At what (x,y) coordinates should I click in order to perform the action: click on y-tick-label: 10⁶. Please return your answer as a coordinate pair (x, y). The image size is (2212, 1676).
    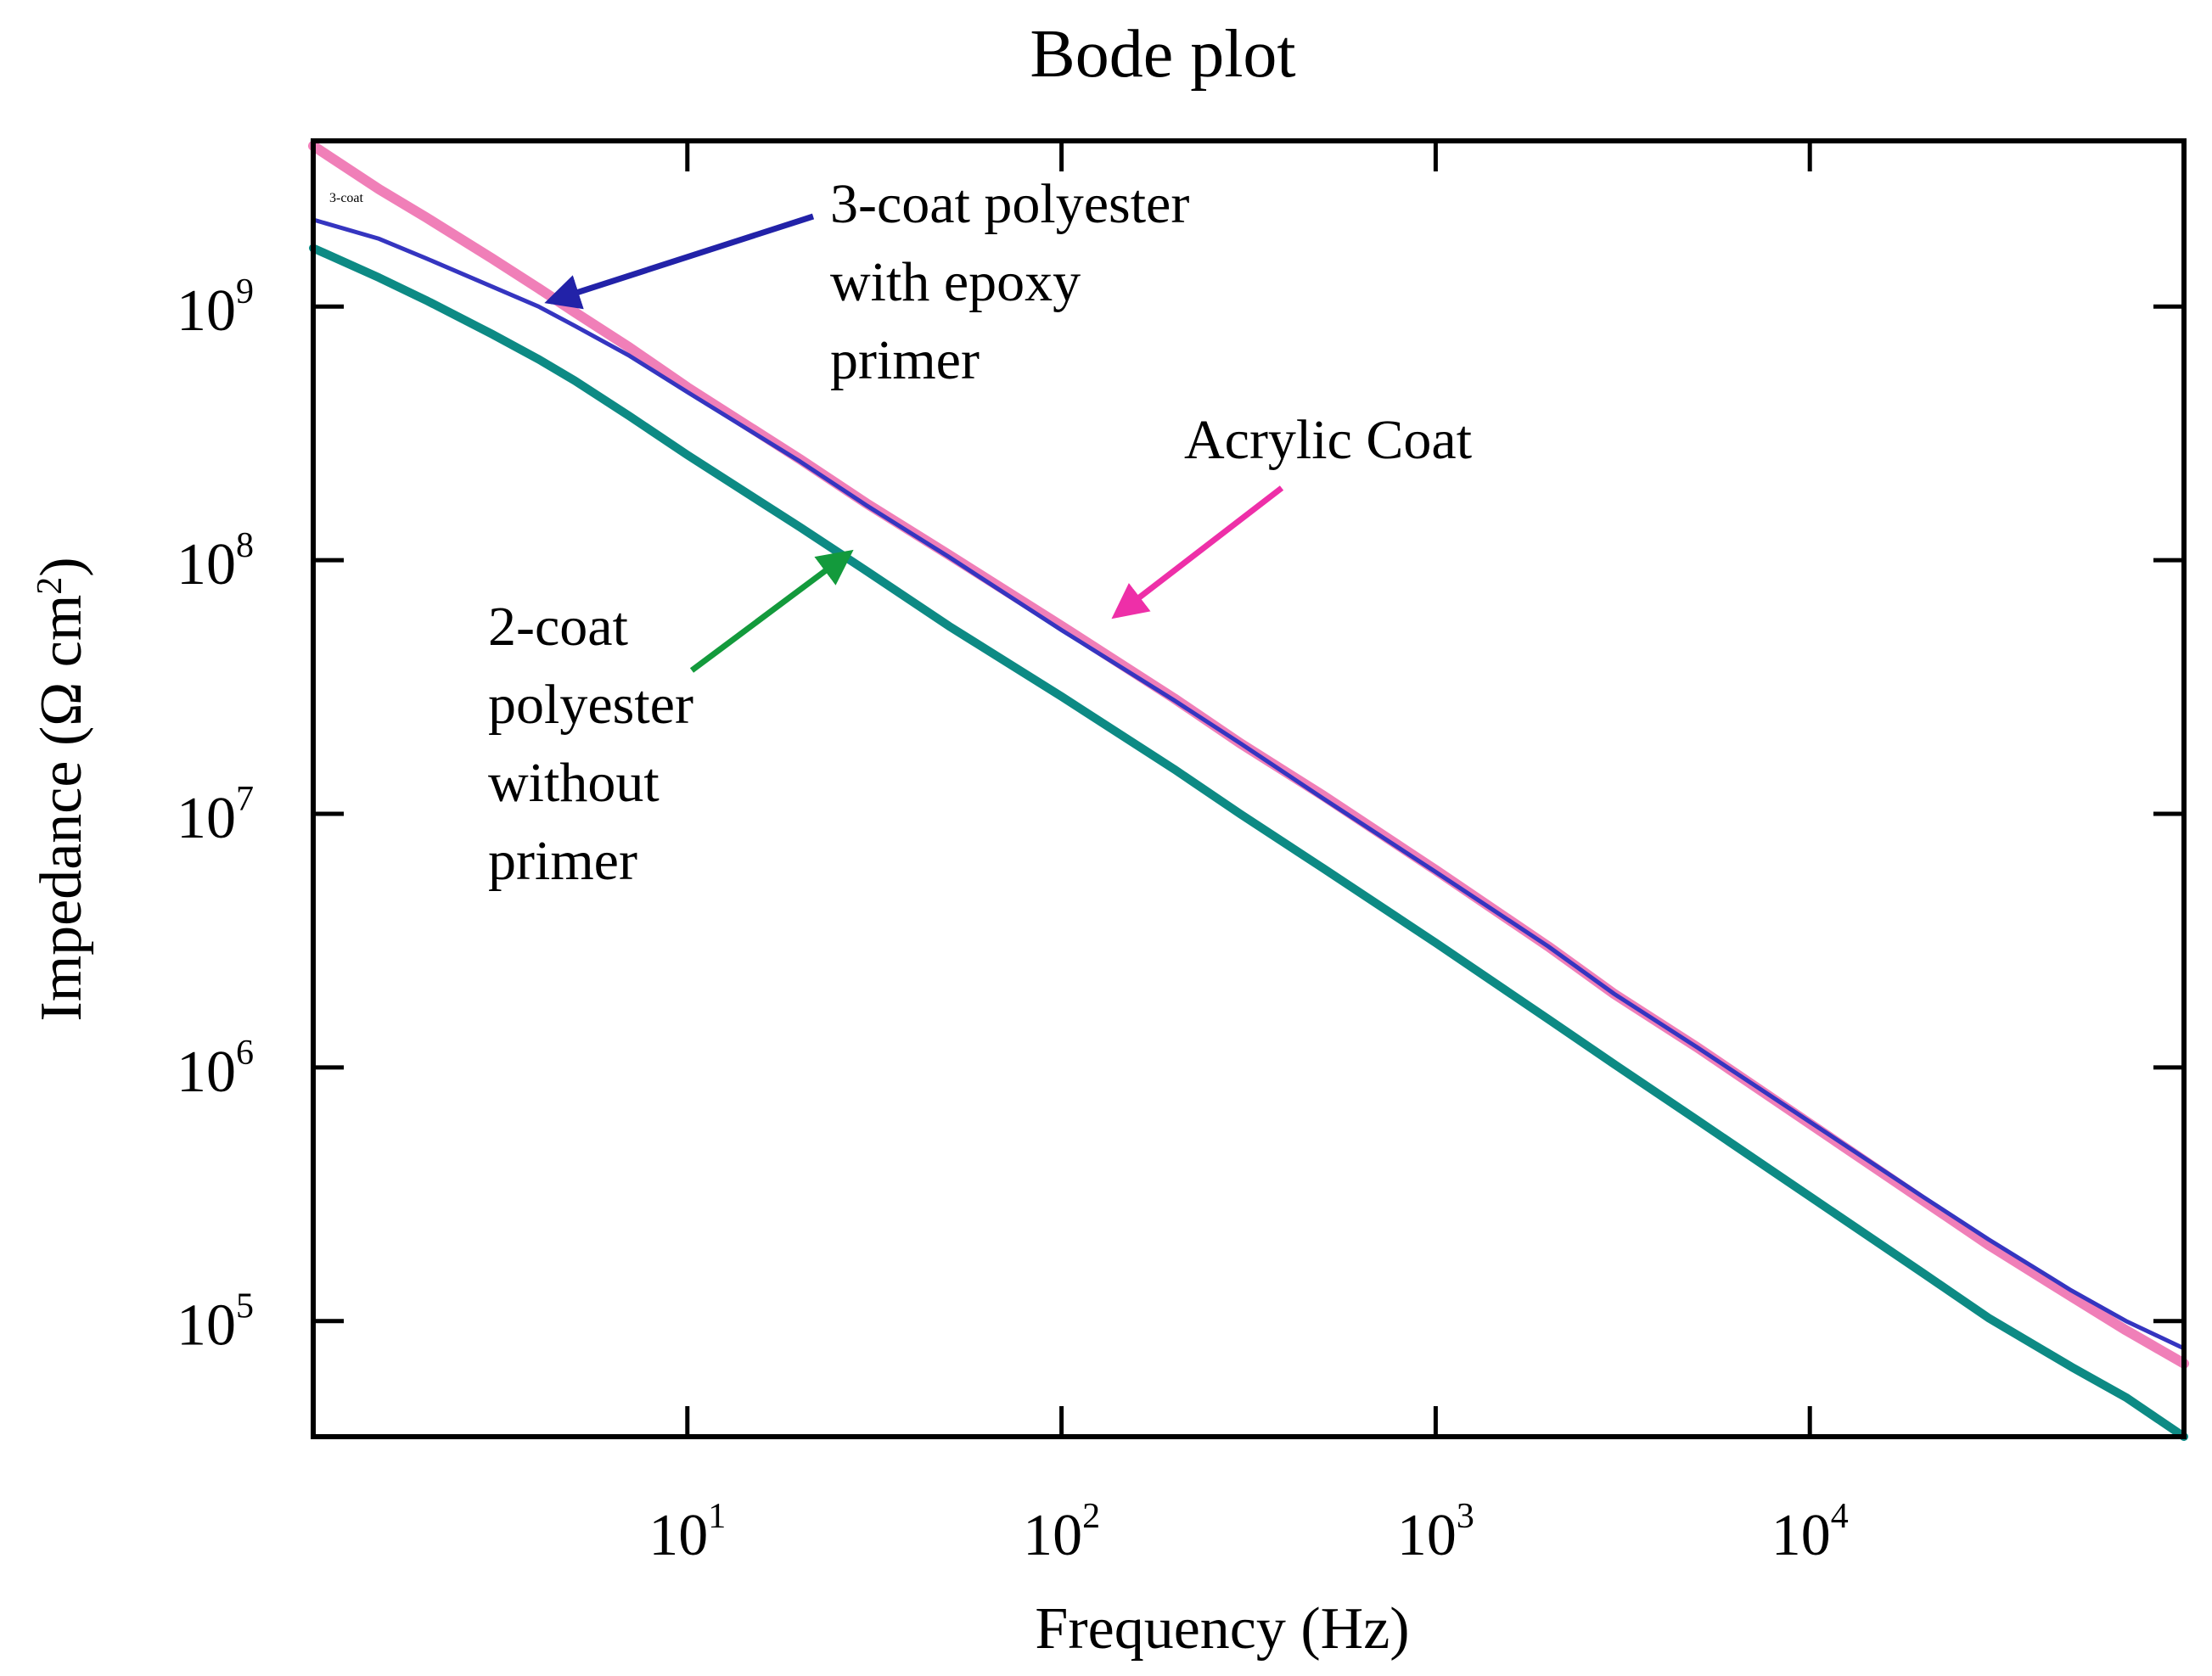
    Looking at the image, I should click on (215, 1070).